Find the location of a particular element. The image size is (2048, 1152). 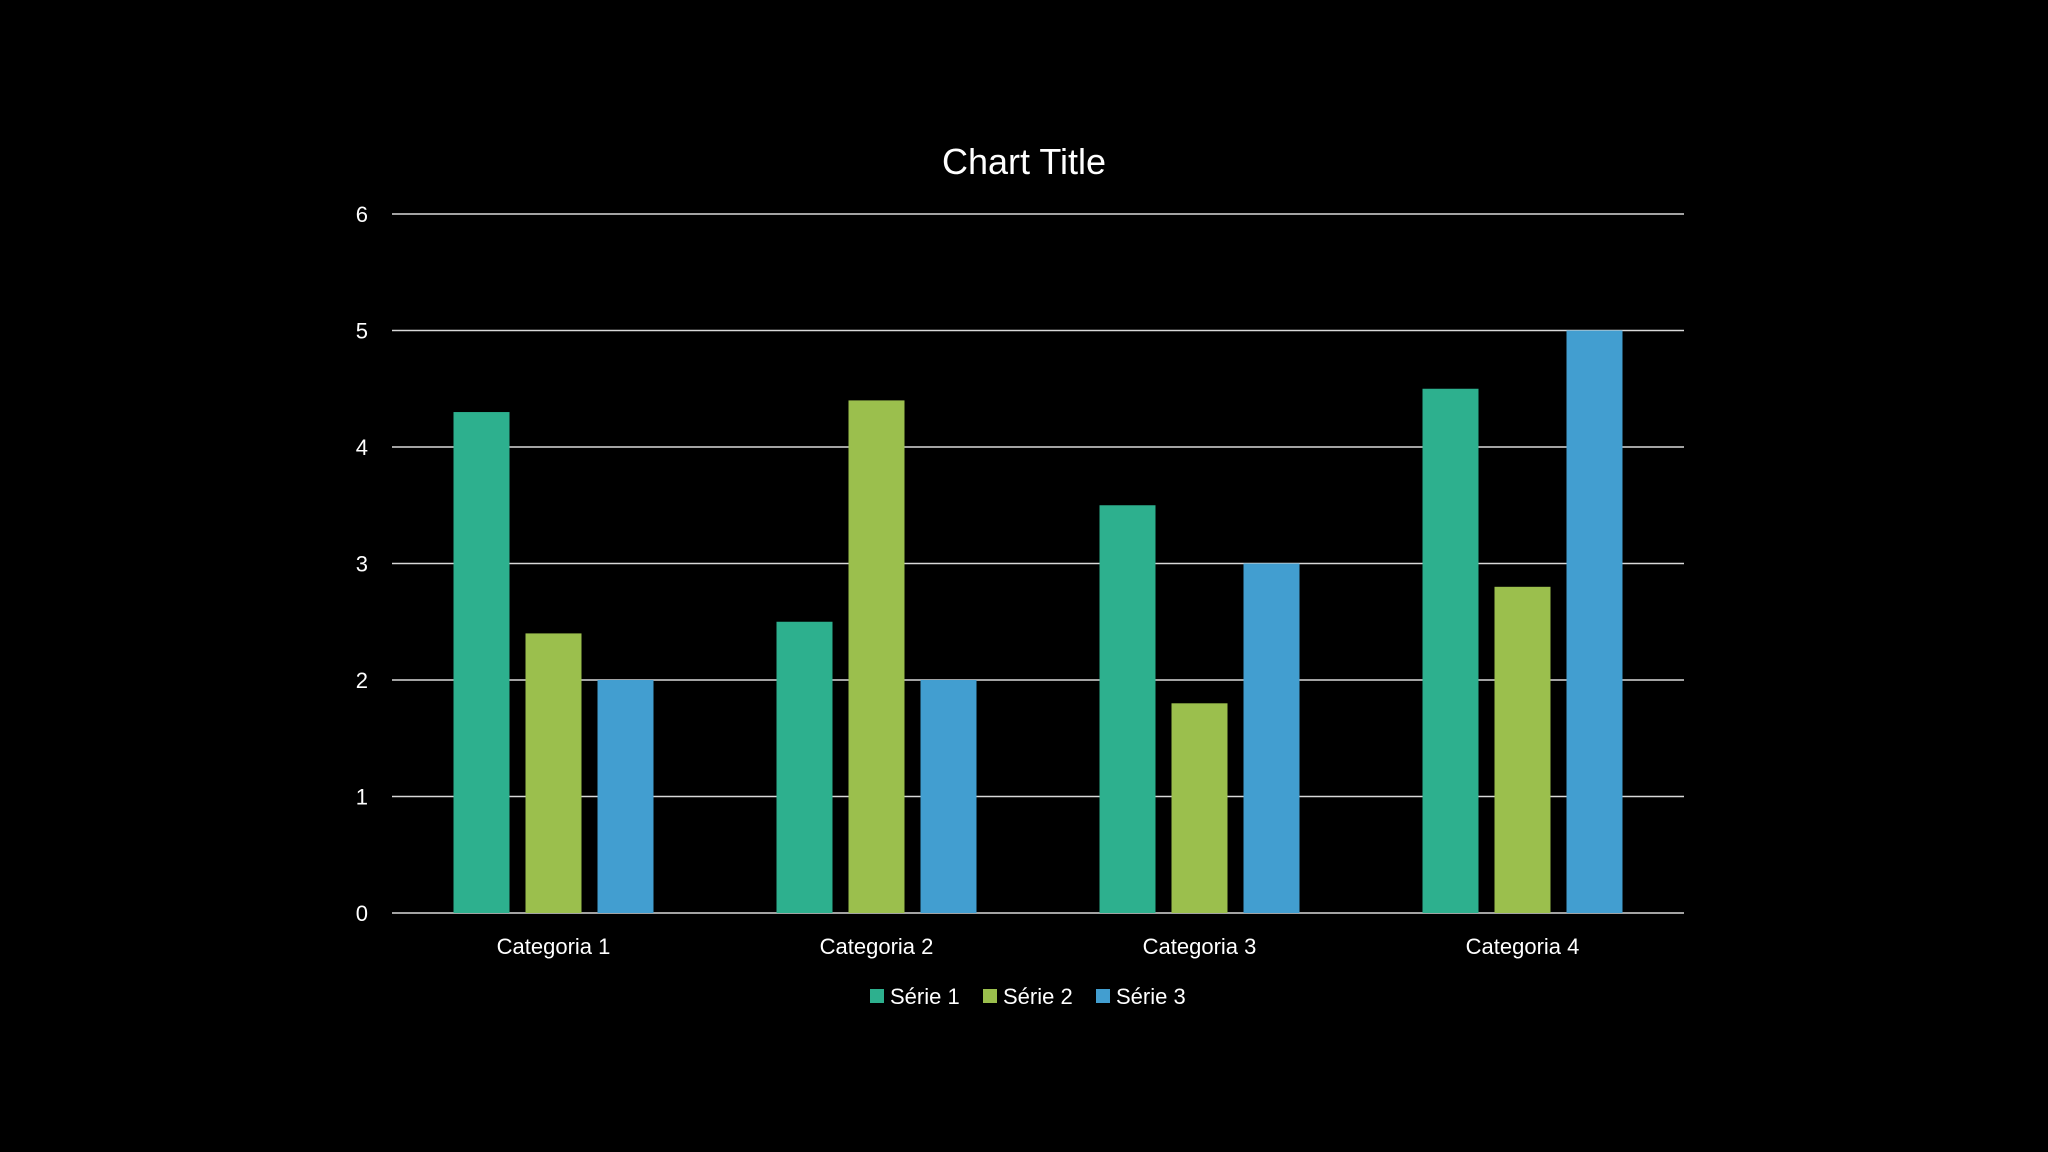

y-axis-tick-labels: 0 1 2 3 4 5 6 is located at coordinates (362, 564).